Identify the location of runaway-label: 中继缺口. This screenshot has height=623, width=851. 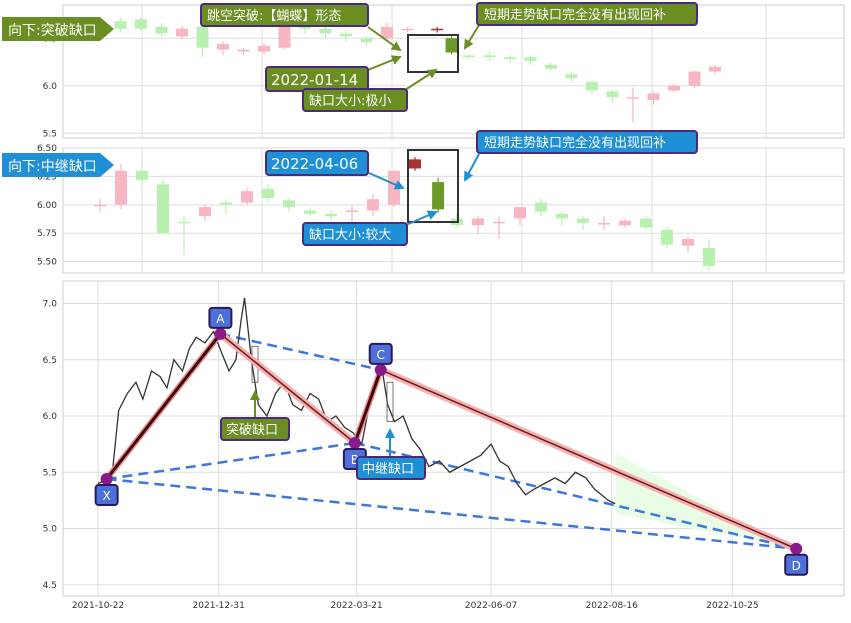
(388, 469).